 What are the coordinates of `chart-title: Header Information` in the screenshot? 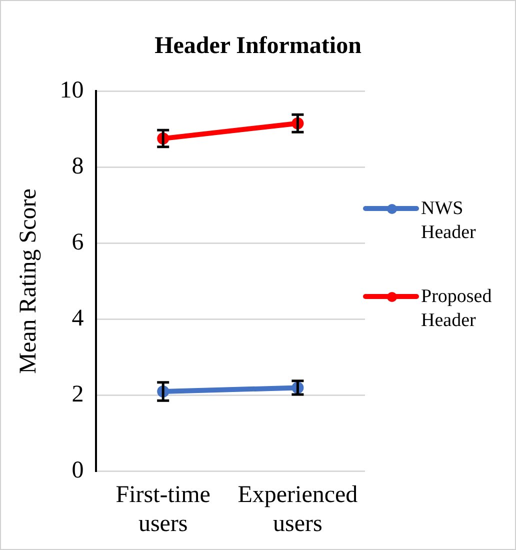 It's located at (258, 46).